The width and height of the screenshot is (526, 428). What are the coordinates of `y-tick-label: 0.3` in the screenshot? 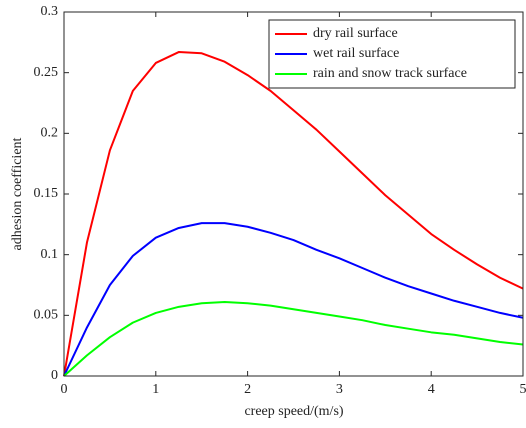 It's located at (50, 11).